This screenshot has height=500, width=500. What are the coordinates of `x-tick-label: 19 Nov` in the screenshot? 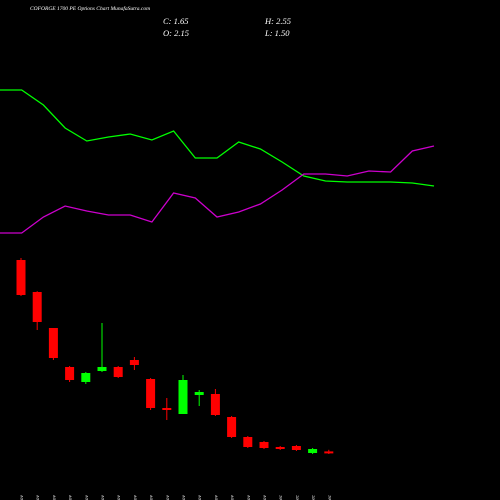 It's located at (152, 497).